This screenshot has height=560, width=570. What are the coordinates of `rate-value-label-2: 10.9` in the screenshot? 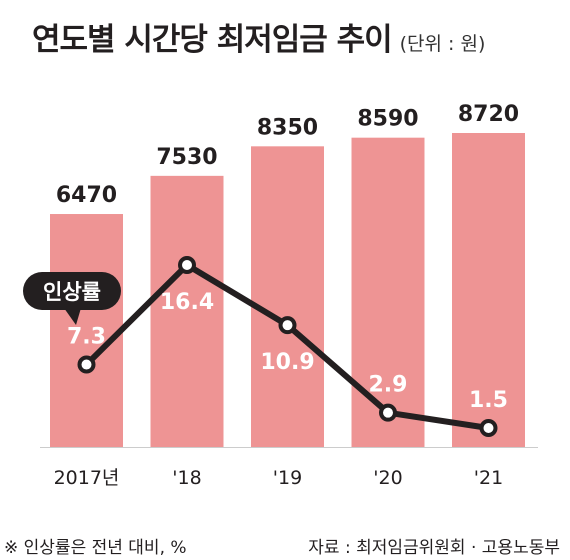 It's located at (287, 362).